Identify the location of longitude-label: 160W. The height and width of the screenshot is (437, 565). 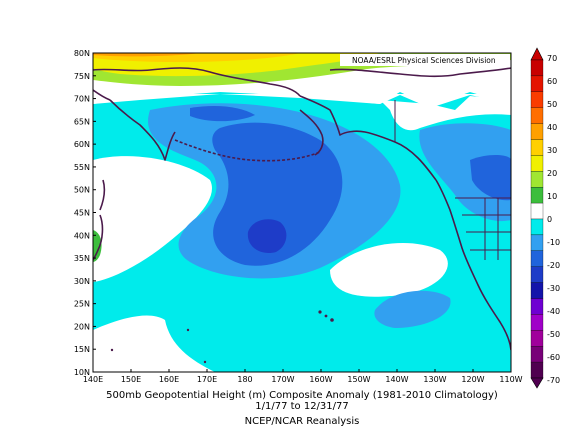
(320, 379).